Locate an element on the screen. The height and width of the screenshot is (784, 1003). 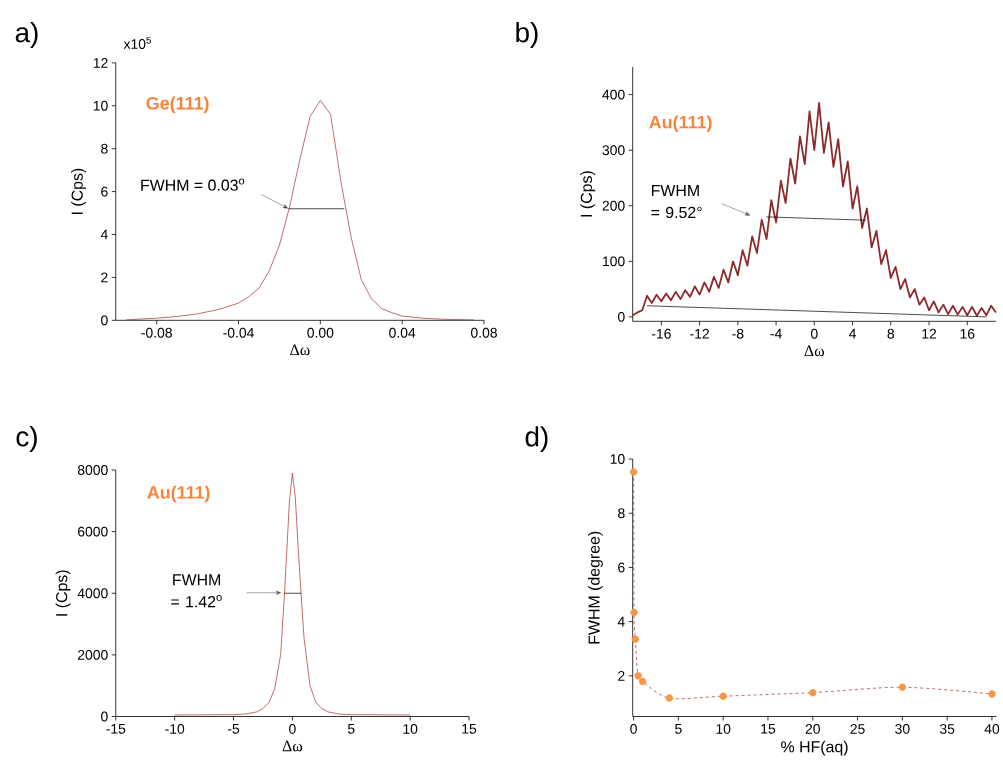
y-tick-label: 8000 is located at coordinates (92, 469).